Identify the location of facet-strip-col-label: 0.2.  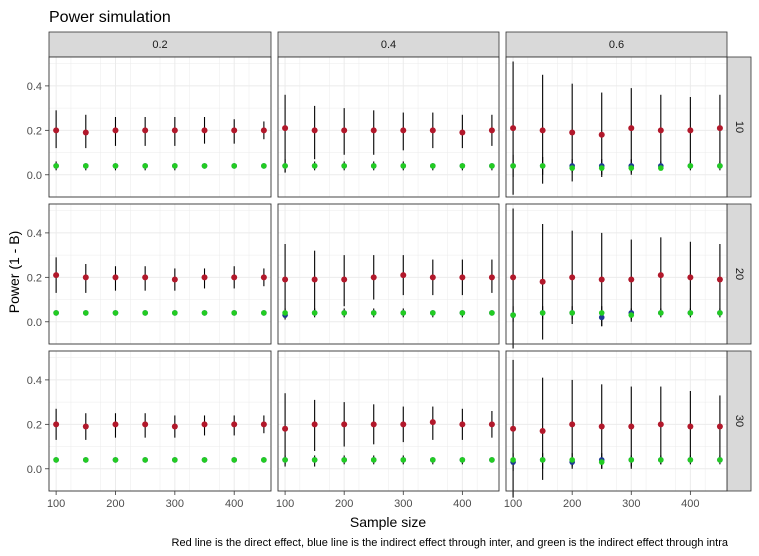
(159, 45).